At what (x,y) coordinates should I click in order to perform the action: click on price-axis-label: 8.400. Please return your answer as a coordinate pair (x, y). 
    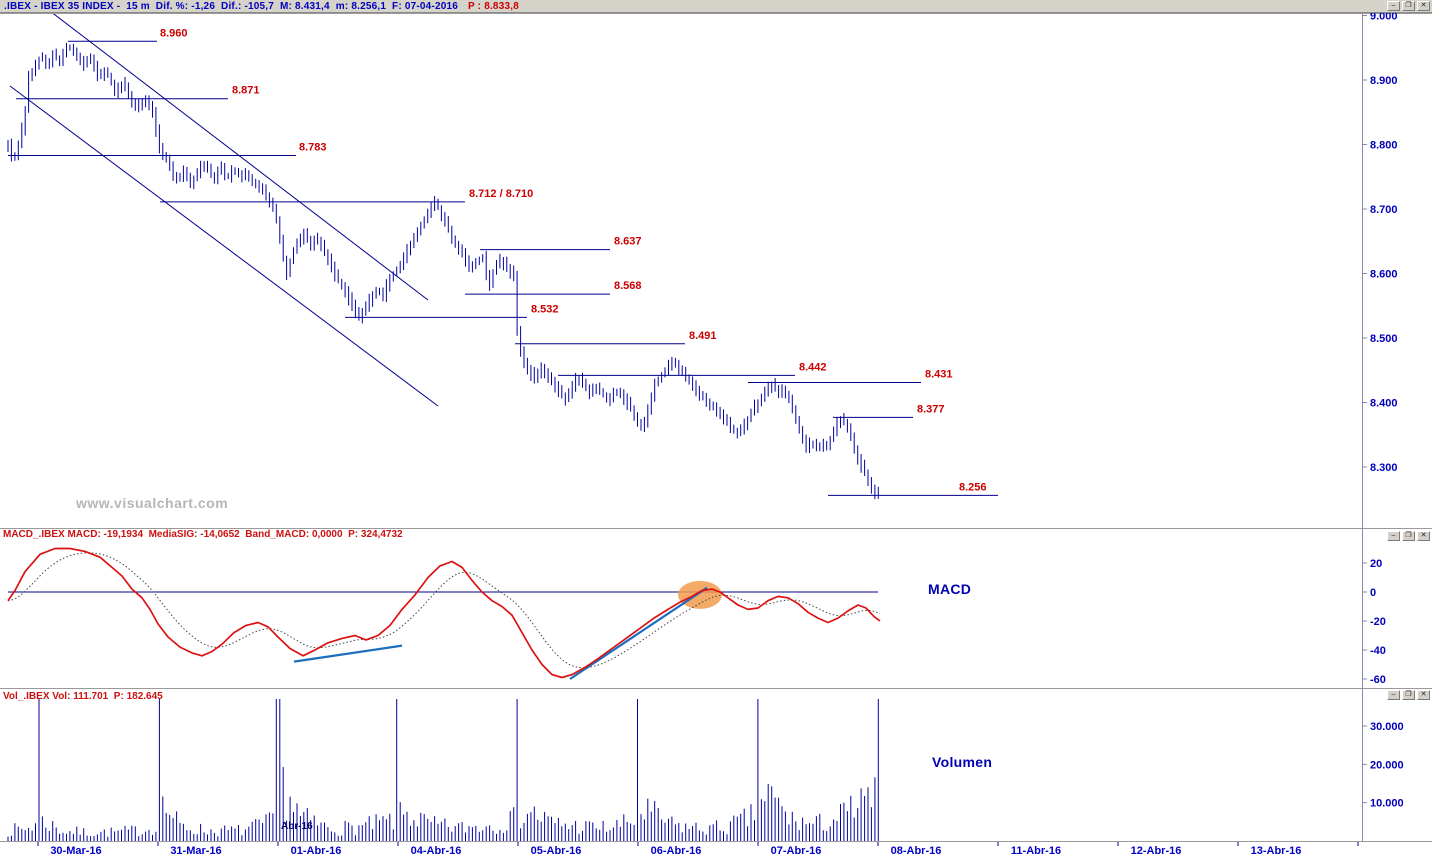
    Looking at the image, I should click on (1384, 404).